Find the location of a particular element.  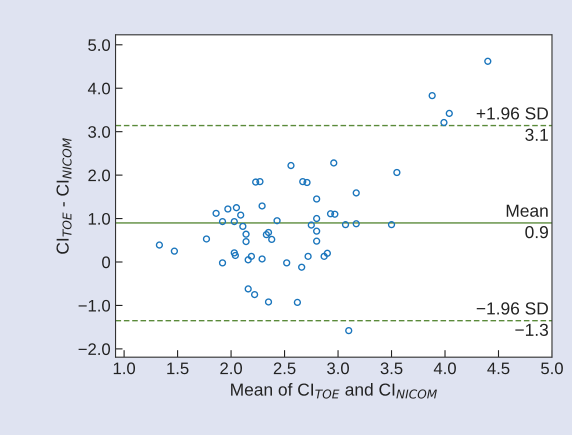

y-axis-title: CI$_{TOE}$ - CI$_{NICOM}$ is located at coordinates (64, 196).